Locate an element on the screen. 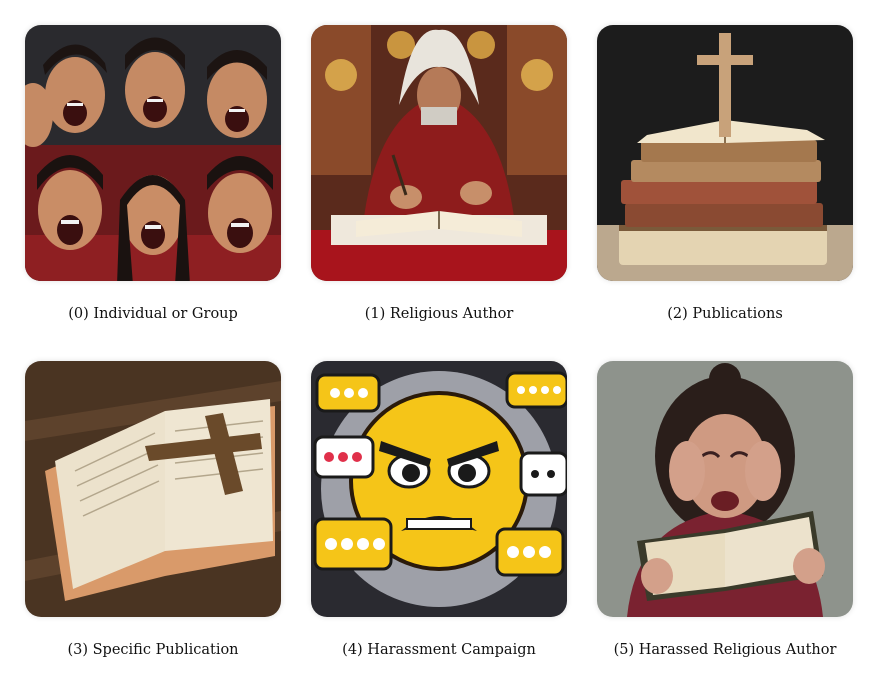 The image size is (878, 692). caption-publications: (2) Publications is located at coordinates (725, 314).